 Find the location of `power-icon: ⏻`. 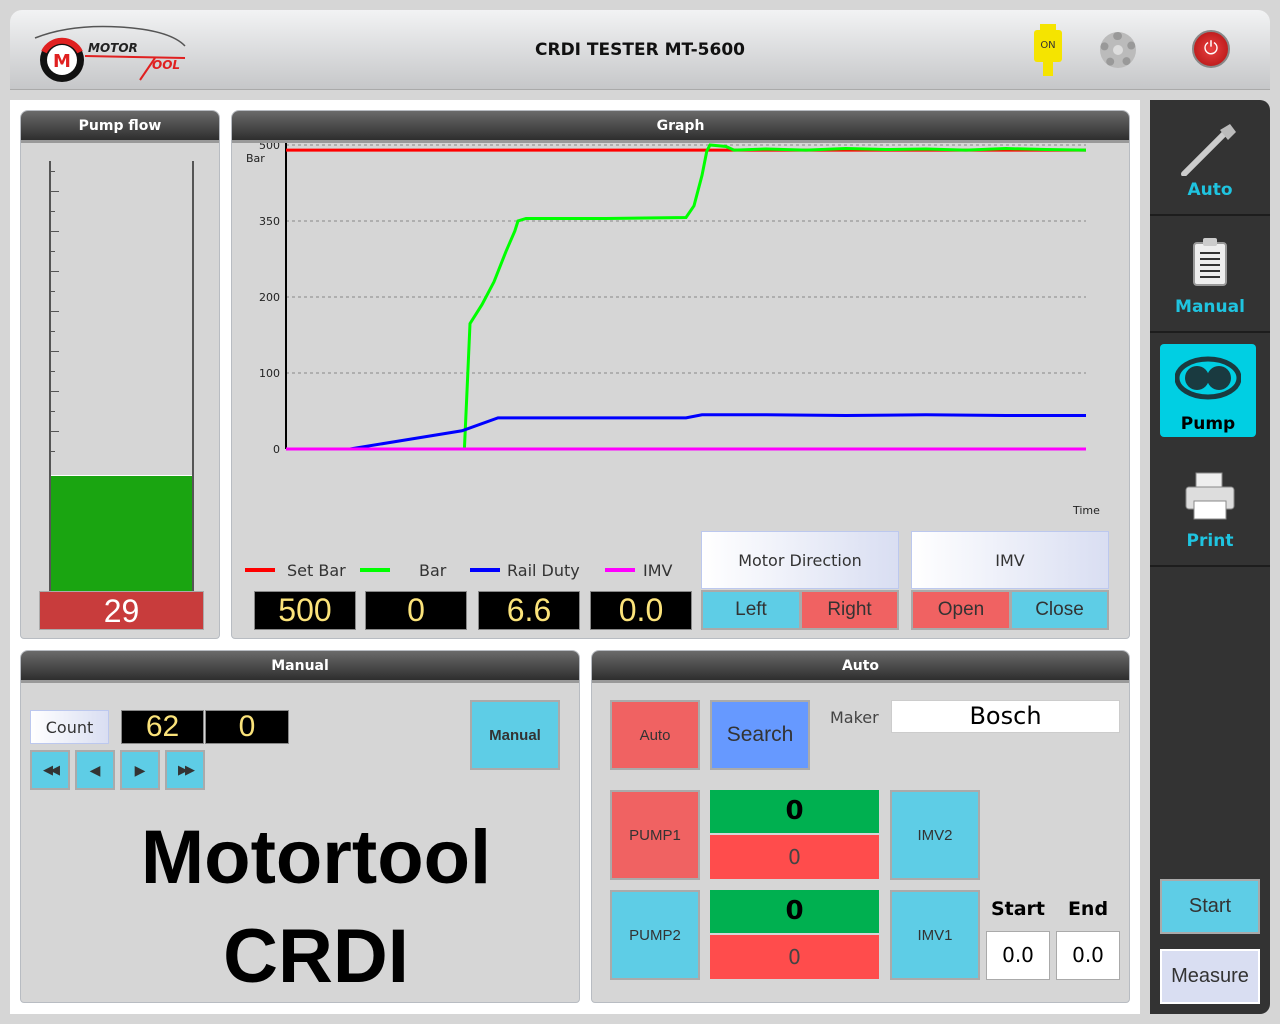

power-icon: ⏻ is located at coordinates (1211, 49).